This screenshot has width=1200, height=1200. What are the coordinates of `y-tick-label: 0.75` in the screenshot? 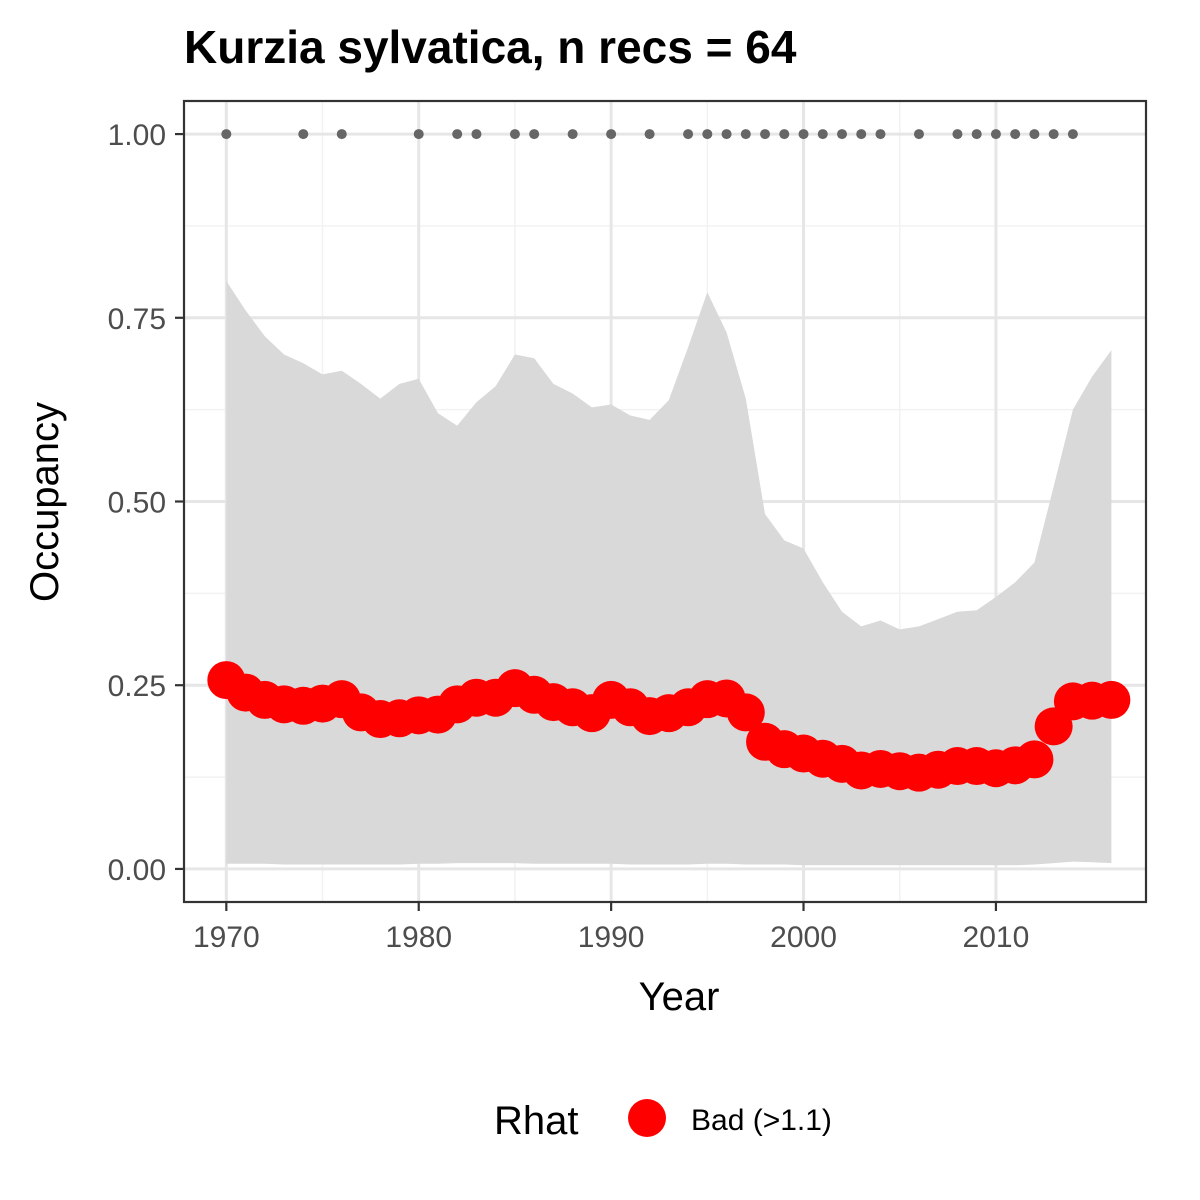 It's located at (137, 319).